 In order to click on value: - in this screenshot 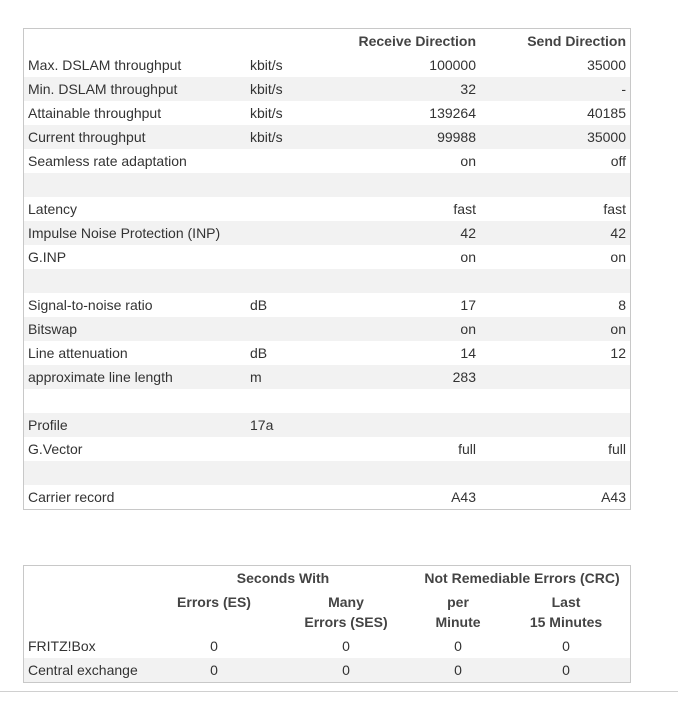, I will do `click(623, 89)`.